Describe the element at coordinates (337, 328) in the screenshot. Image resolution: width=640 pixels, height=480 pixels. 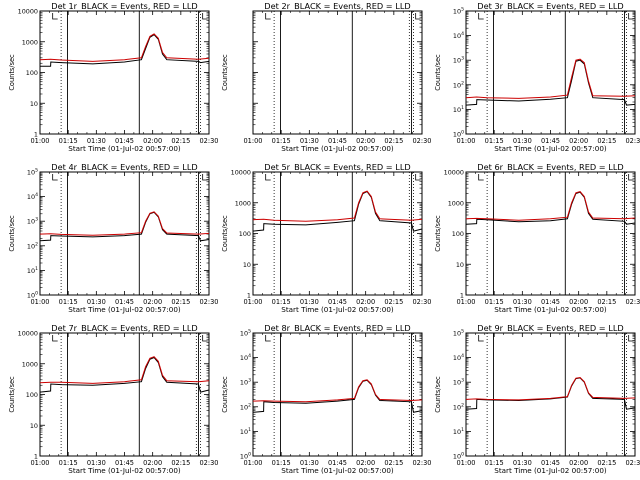
I see `panel-title: Det 8r_BLACK = Events, RED = LLD` at that location.